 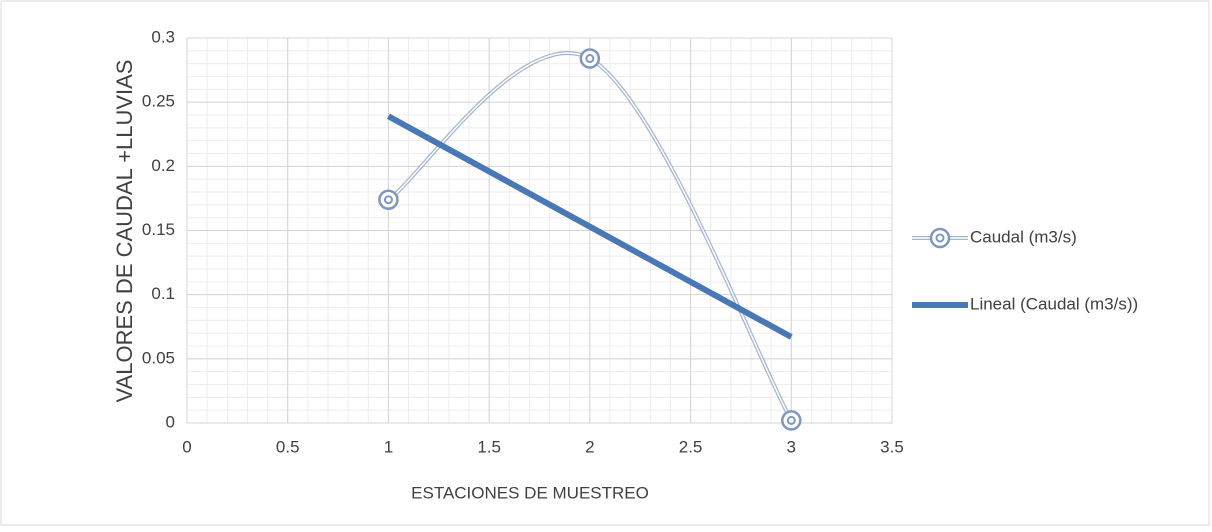 I want to click on x-tick-label: 3, so click(x=791, y=446).